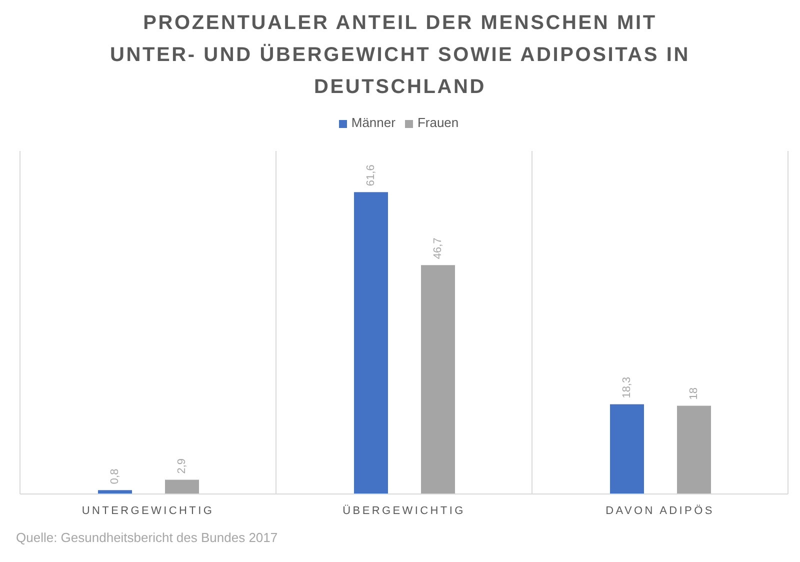 This screenshot has width=800, height=562. What do you see at coordinates (400, 55) in the screenshot?
I see `chart-title: PROZENTUALER ANTEIL DER MENSCHEN MIT UNTER- UND ÜBERGEWICHT SOWIE ADIPOSITAS IN DEUTSCHLAND` at bounding box center [400, 55].